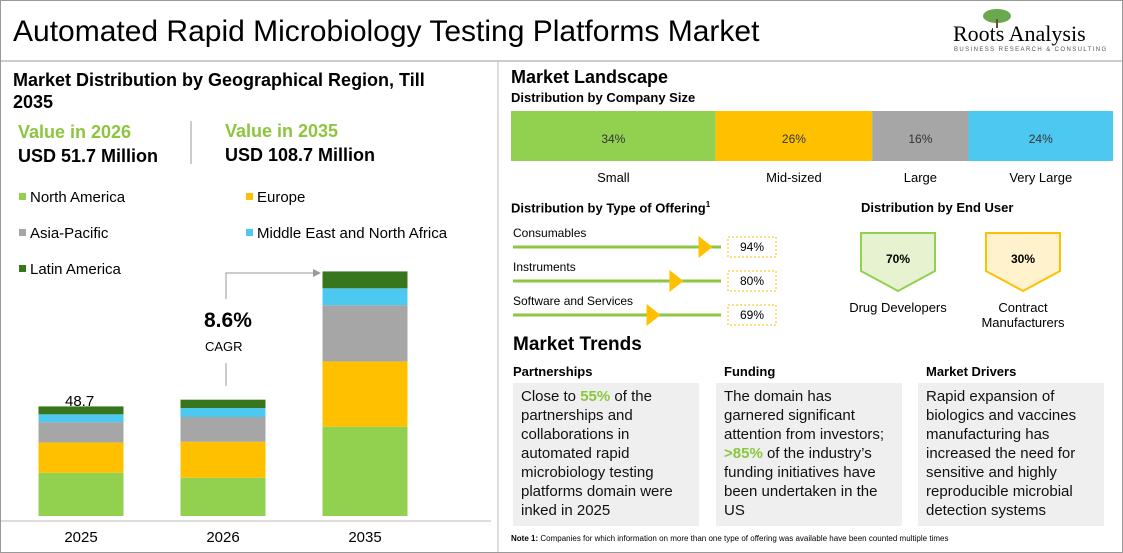 The image size is (1123, 553). Describe the element at coordinates (352, 233) in the screenshot. I see `legend-label: Middle East and North Africa` at that location.